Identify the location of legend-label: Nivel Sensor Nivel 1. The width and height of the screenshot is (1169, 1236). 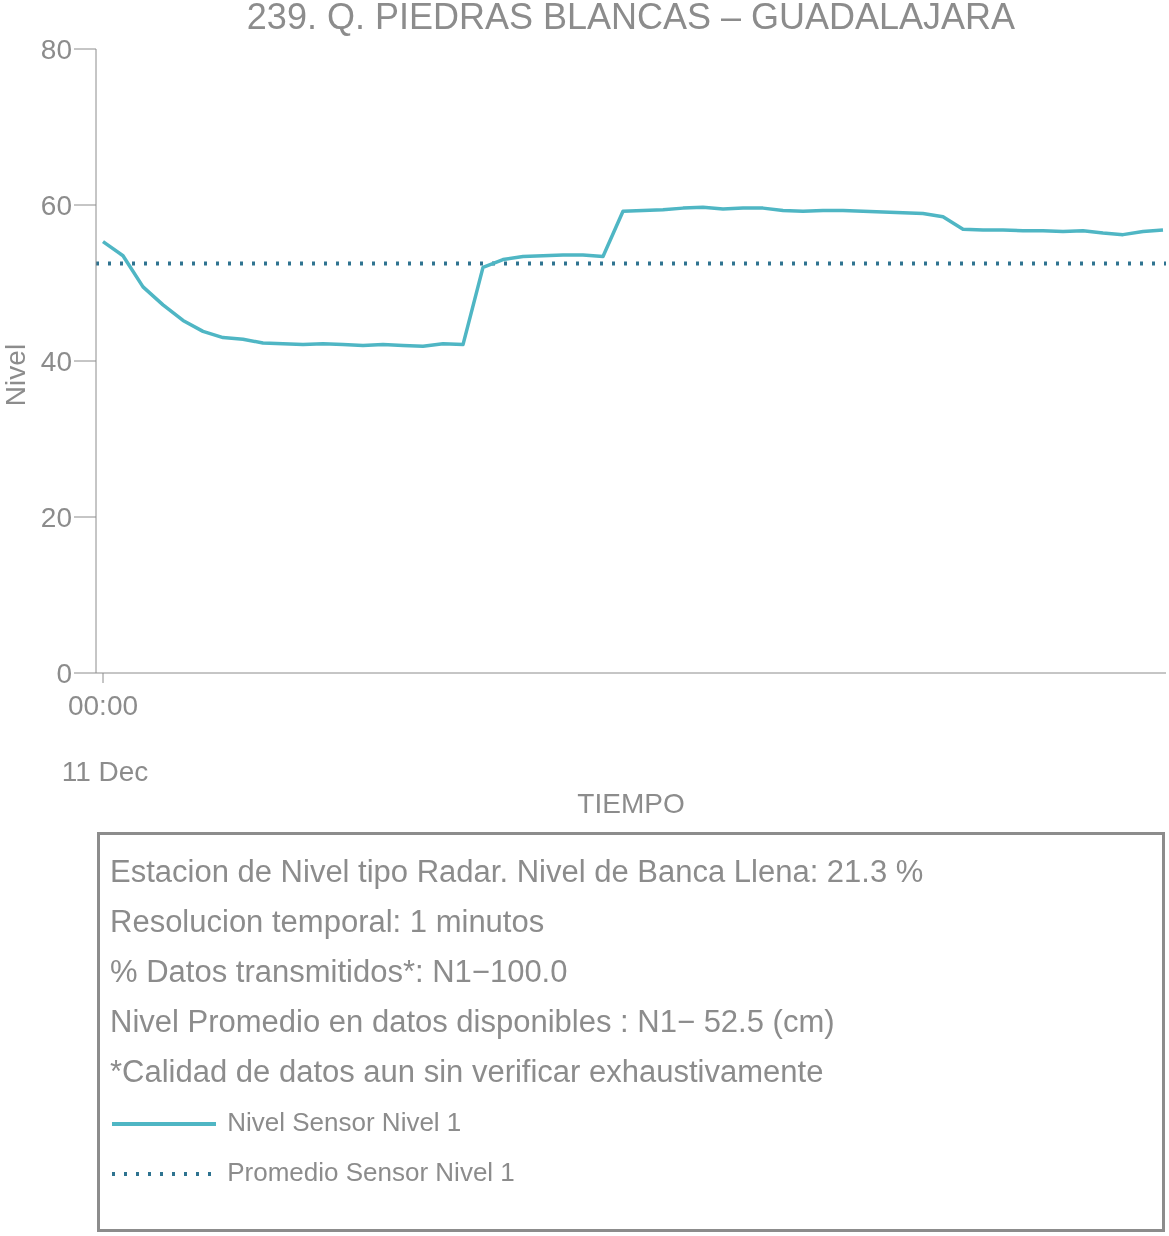
(344, 1122).